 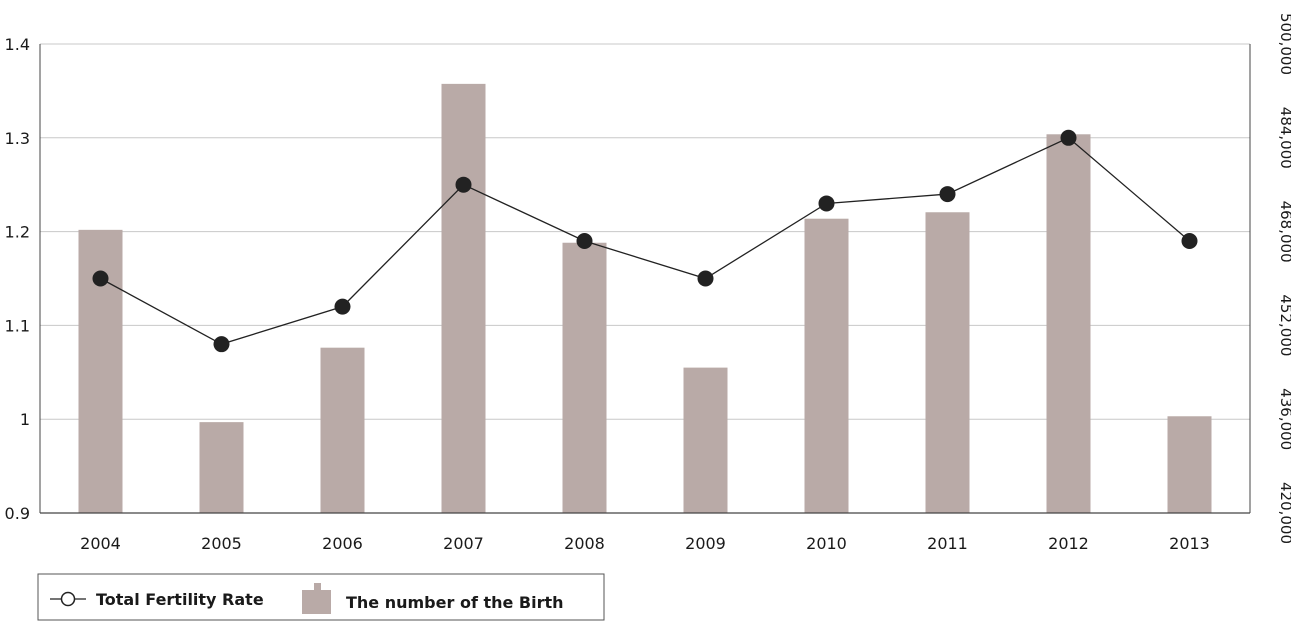 I want to click on point-2006, so click(x=342, y=306).